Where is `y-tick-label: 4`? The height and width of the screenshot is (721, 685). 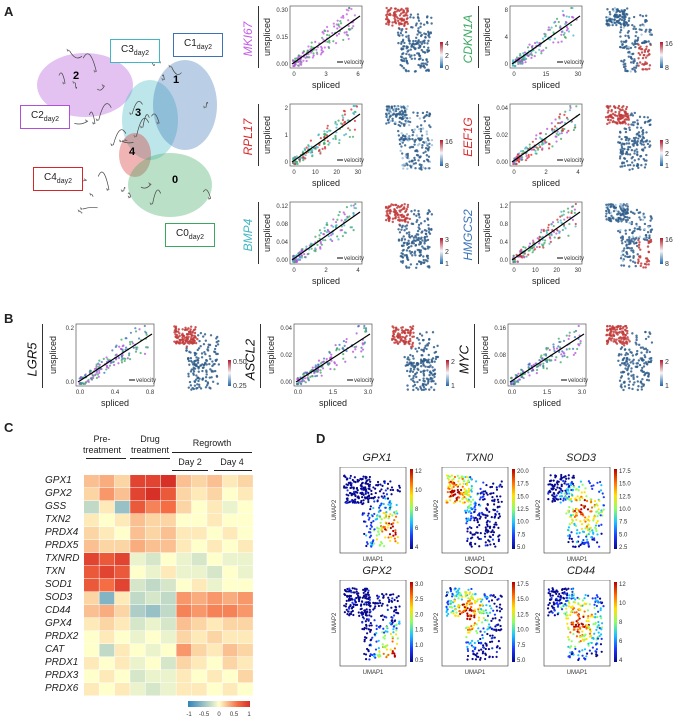
y-tick-label: 4 is located at coordinates (507, 38).